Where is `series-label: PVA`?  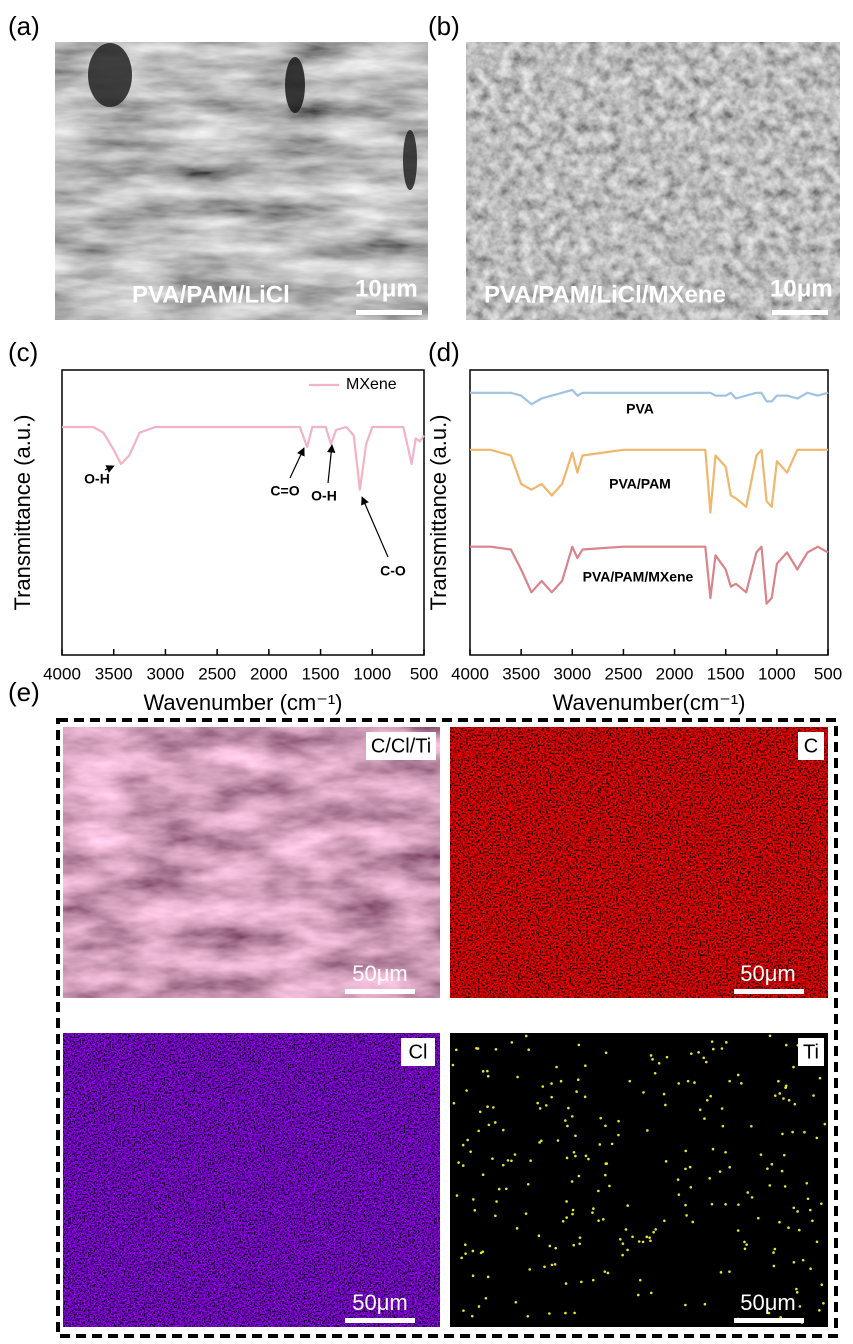 series-label: PVA is located at coordinates (640, 409).